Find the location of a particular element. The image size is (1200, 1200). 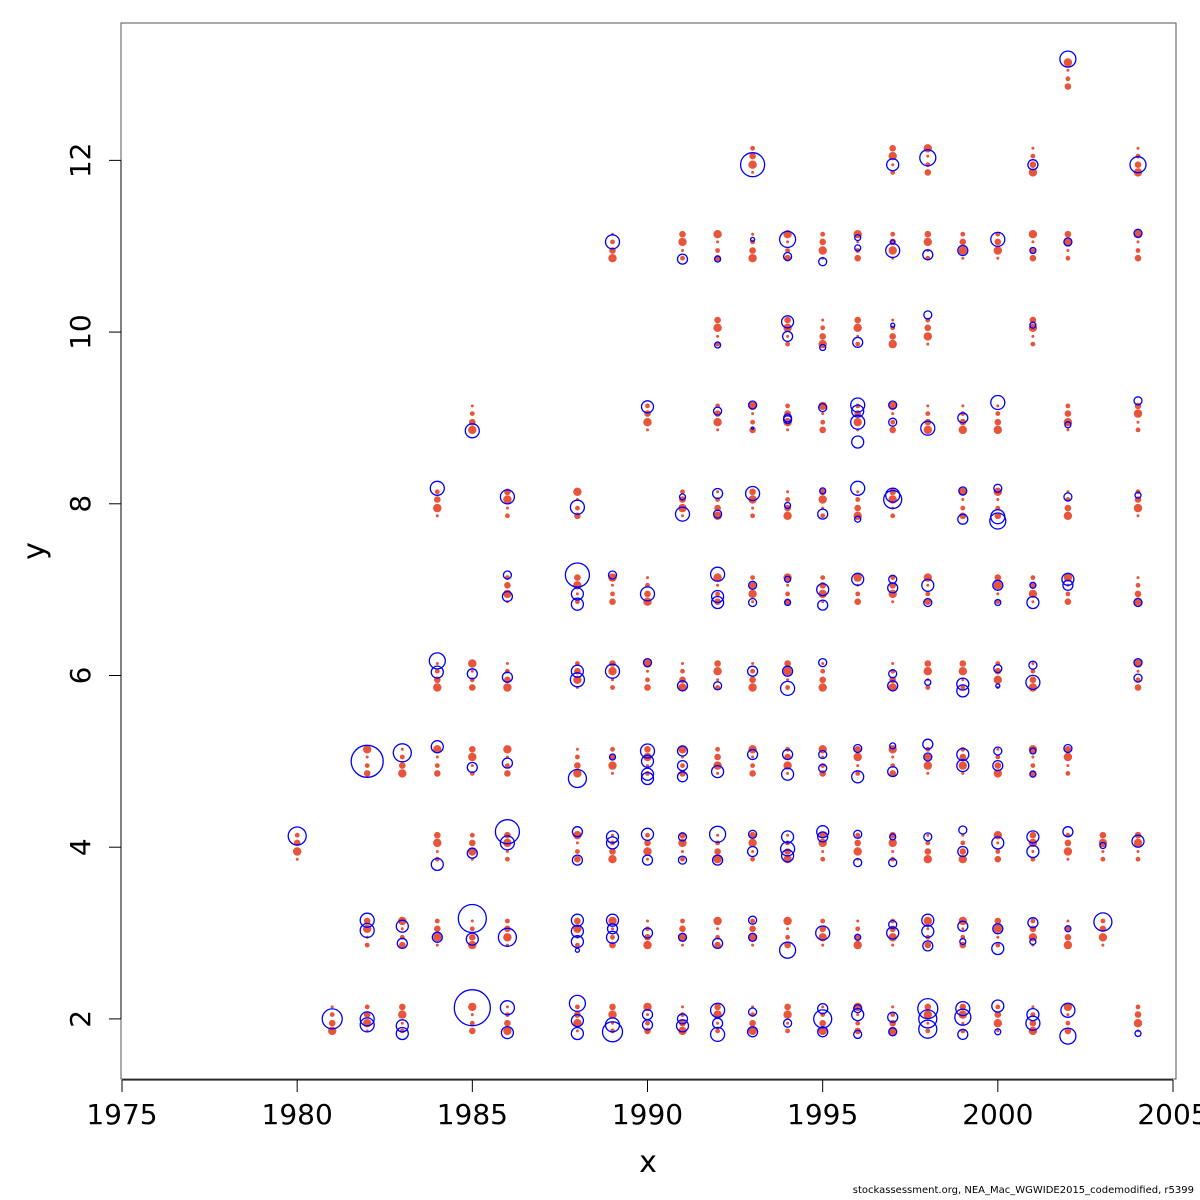

x-tick-label: 1975 is located at coordinates (121, 1114).